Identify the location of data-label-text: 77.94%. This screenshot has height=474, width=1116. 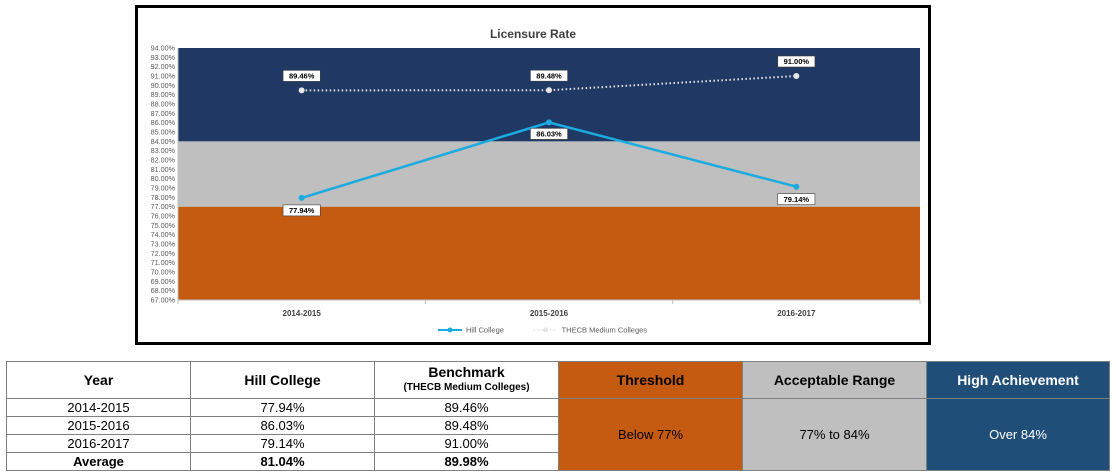
(302, 210).